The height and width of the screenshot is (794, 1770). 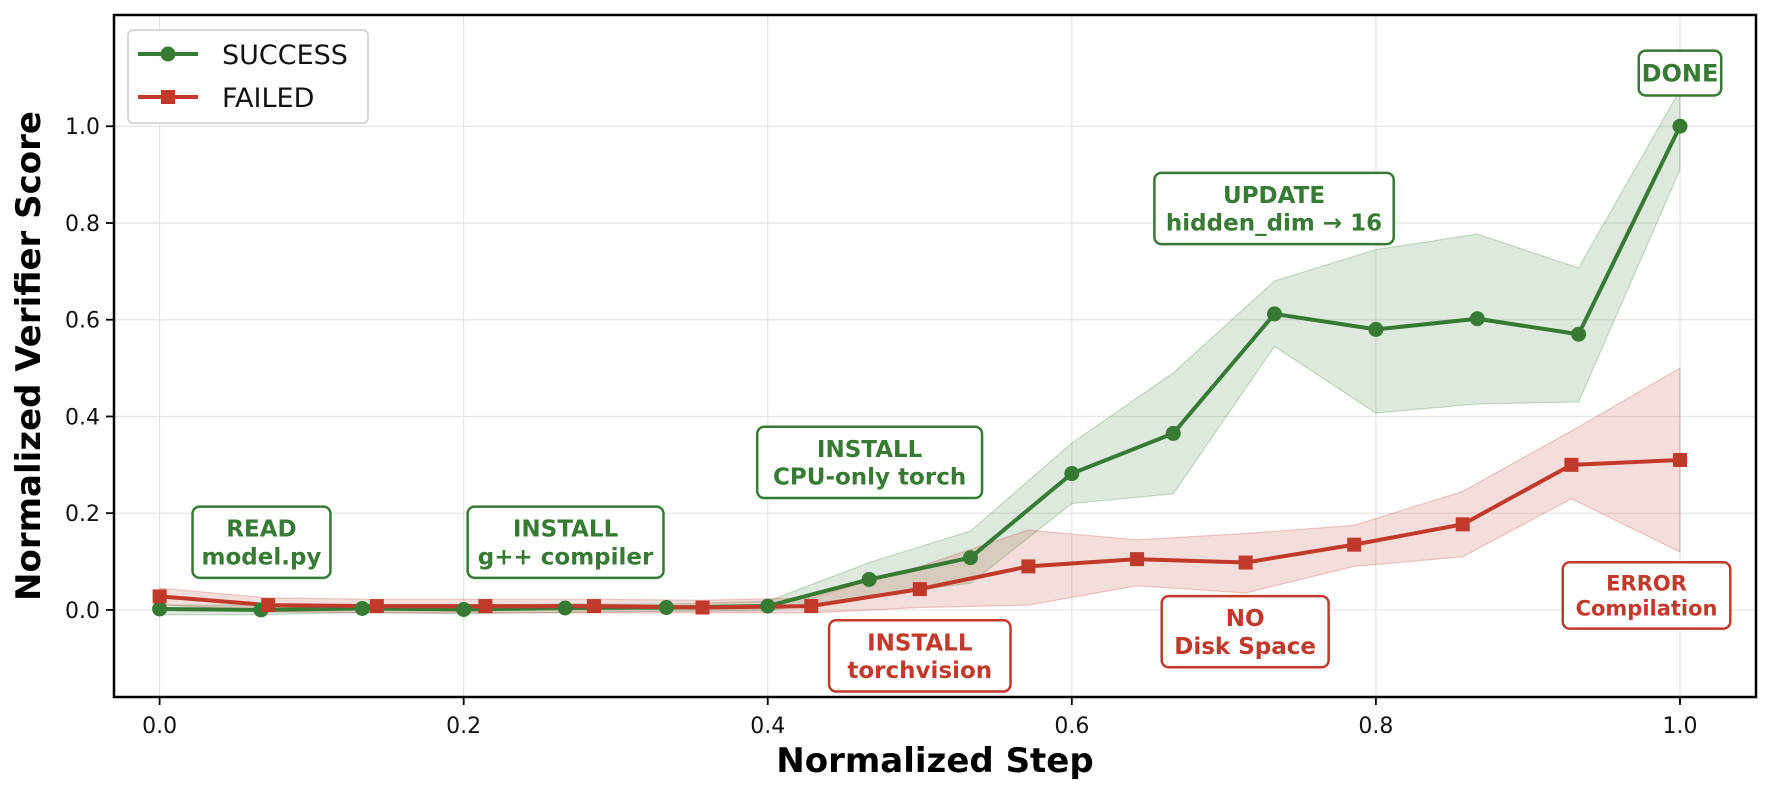 I want to click on y-tick-label: 1.0, so click(x=82, y=127).